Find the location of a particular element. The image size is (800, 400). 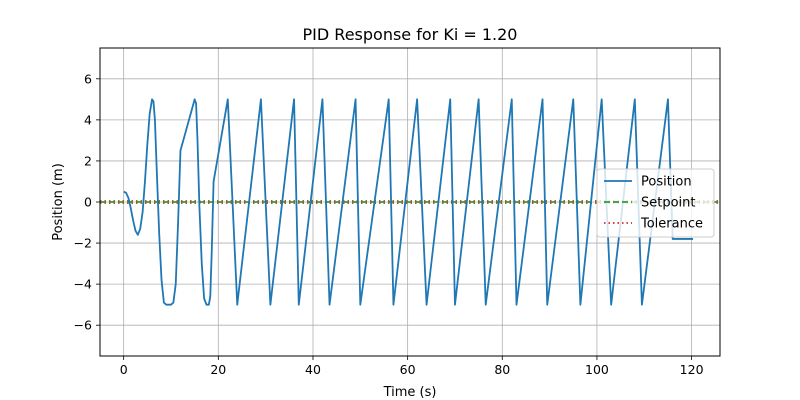

legend-label-setpoint: Setpoint is located at coordinates (668, 203).